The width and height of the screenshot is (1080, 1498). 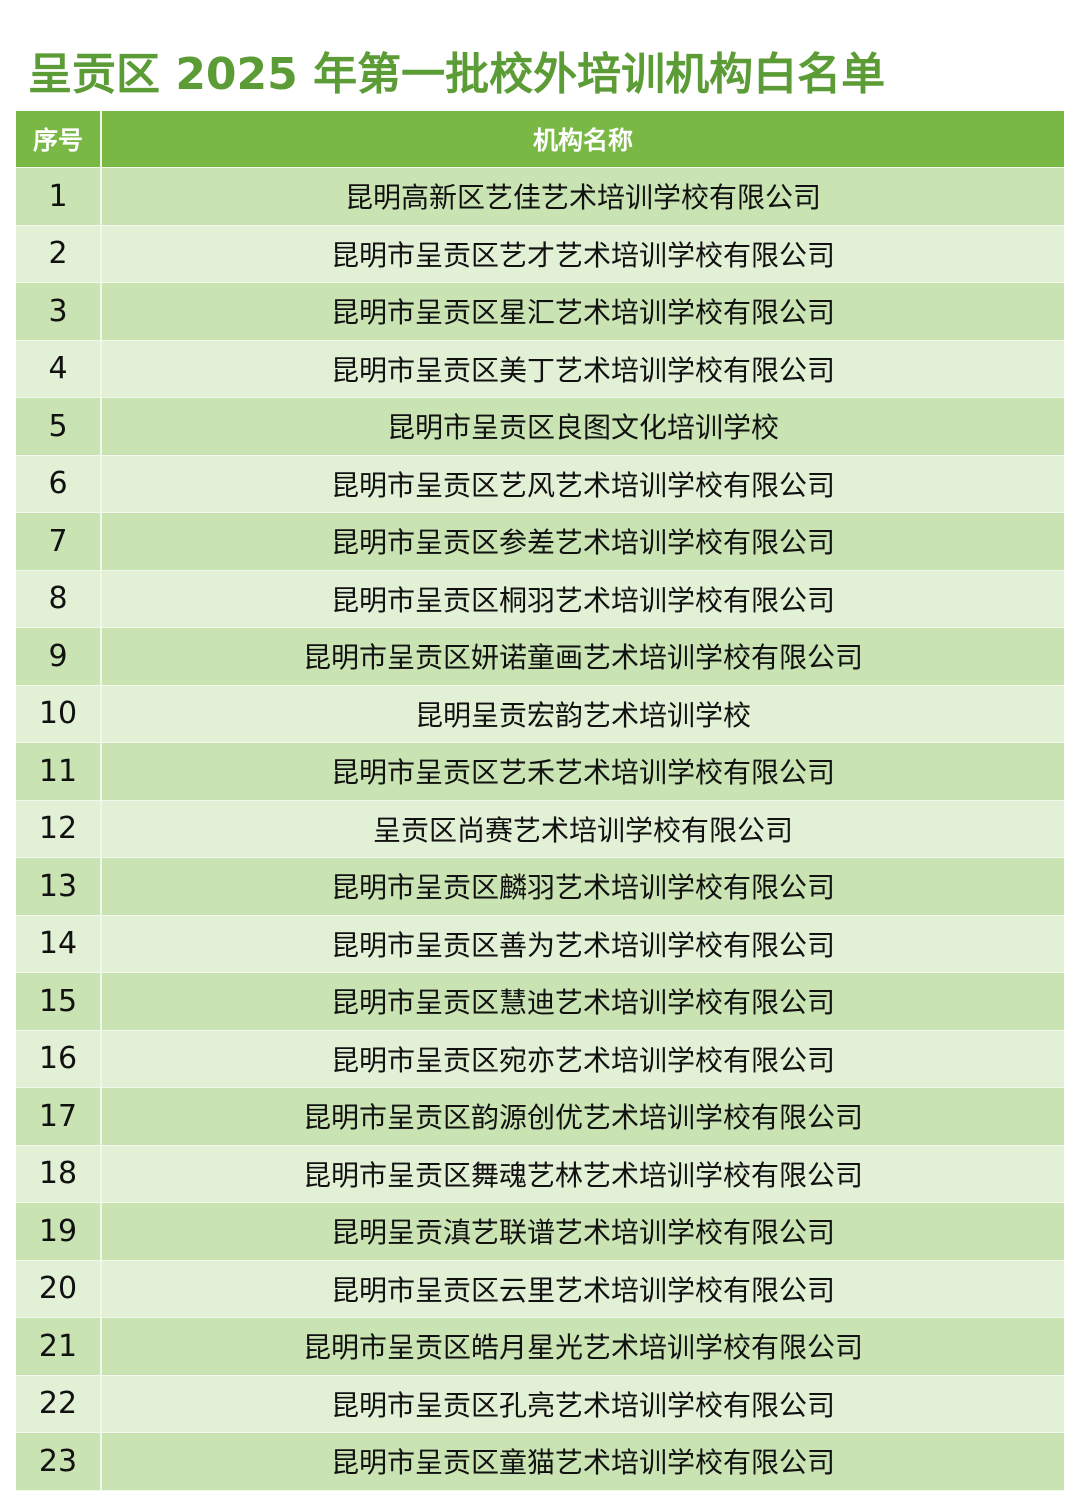 I want to click on table-row: 3 昆明市呈贡区星汇艺术培训学校有限公司, so click(x=540, y=312).